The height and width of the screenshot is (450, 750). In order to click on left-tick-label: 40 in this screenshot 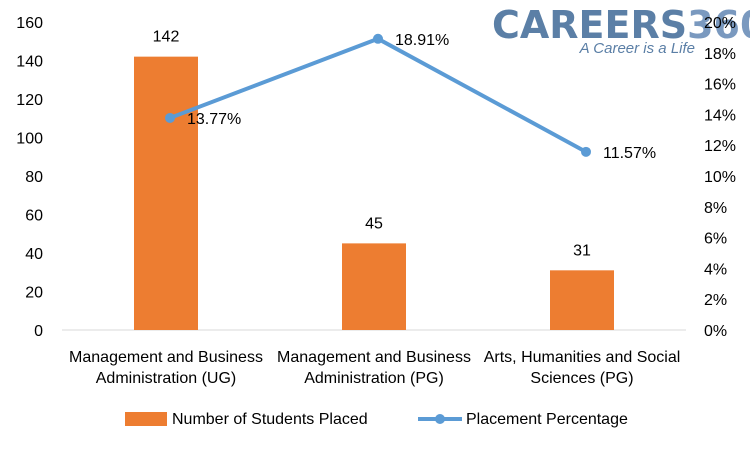, I will do `click(34, 254)`.